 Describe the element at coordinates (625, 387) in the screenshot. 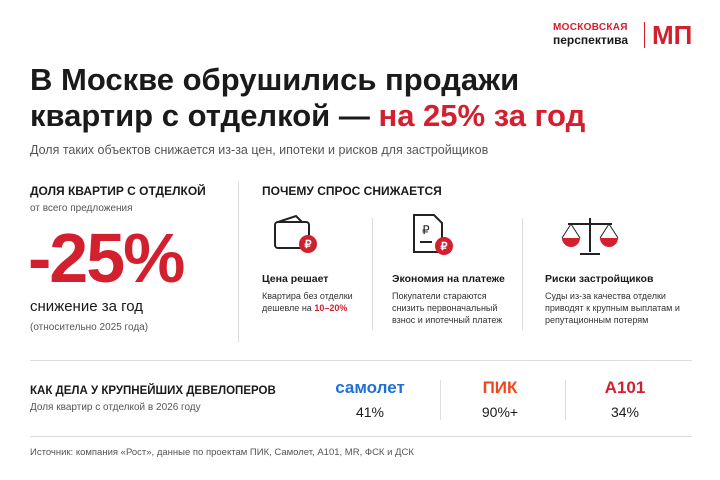

I see `developer-name: A101` at that location.